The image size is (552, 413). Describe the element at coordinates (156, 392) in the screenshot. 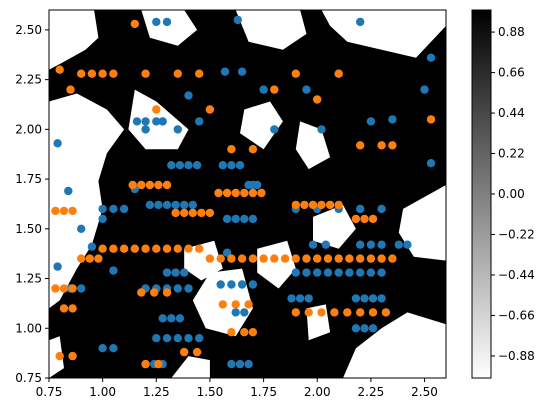

I see `x-tick-label: 1.25` at that location.